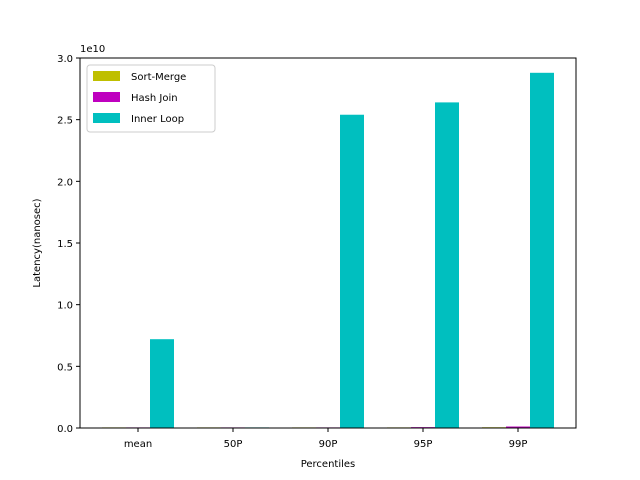 Image resolution: width=640 pixels, height=480 pixels. I want to click on legend-label-hash-join: Hash Join, so click(154, 98).